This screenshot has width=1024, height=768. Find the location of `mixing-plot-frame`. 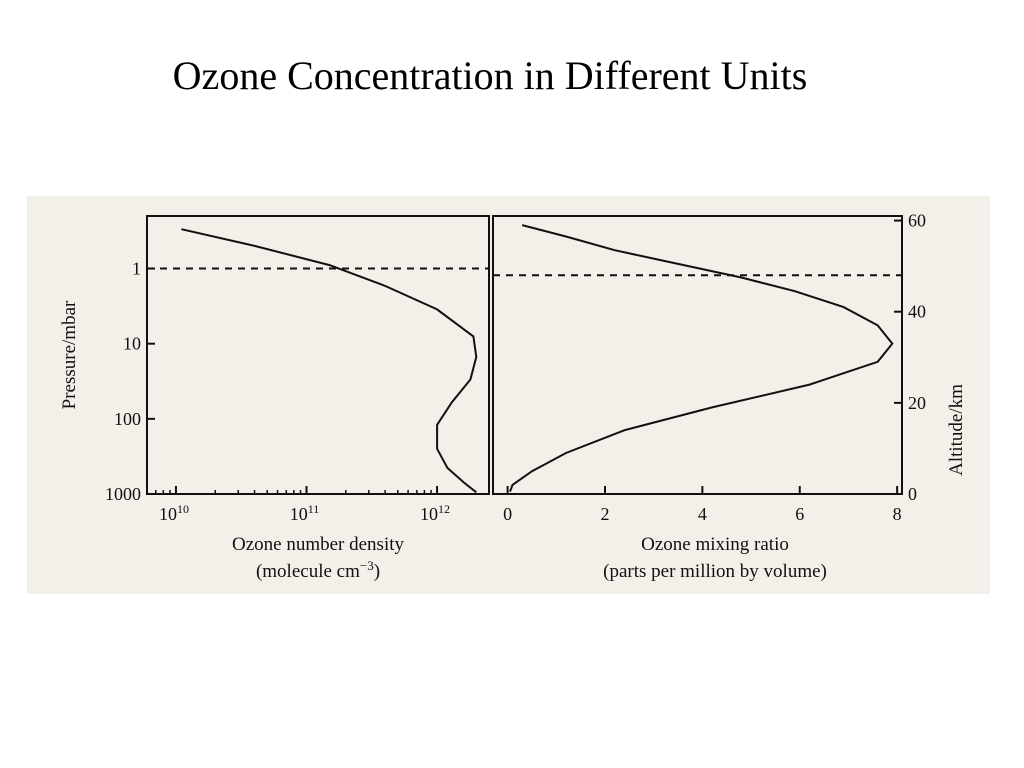

mixing-plot-frame is located at coordinates (697, 355).